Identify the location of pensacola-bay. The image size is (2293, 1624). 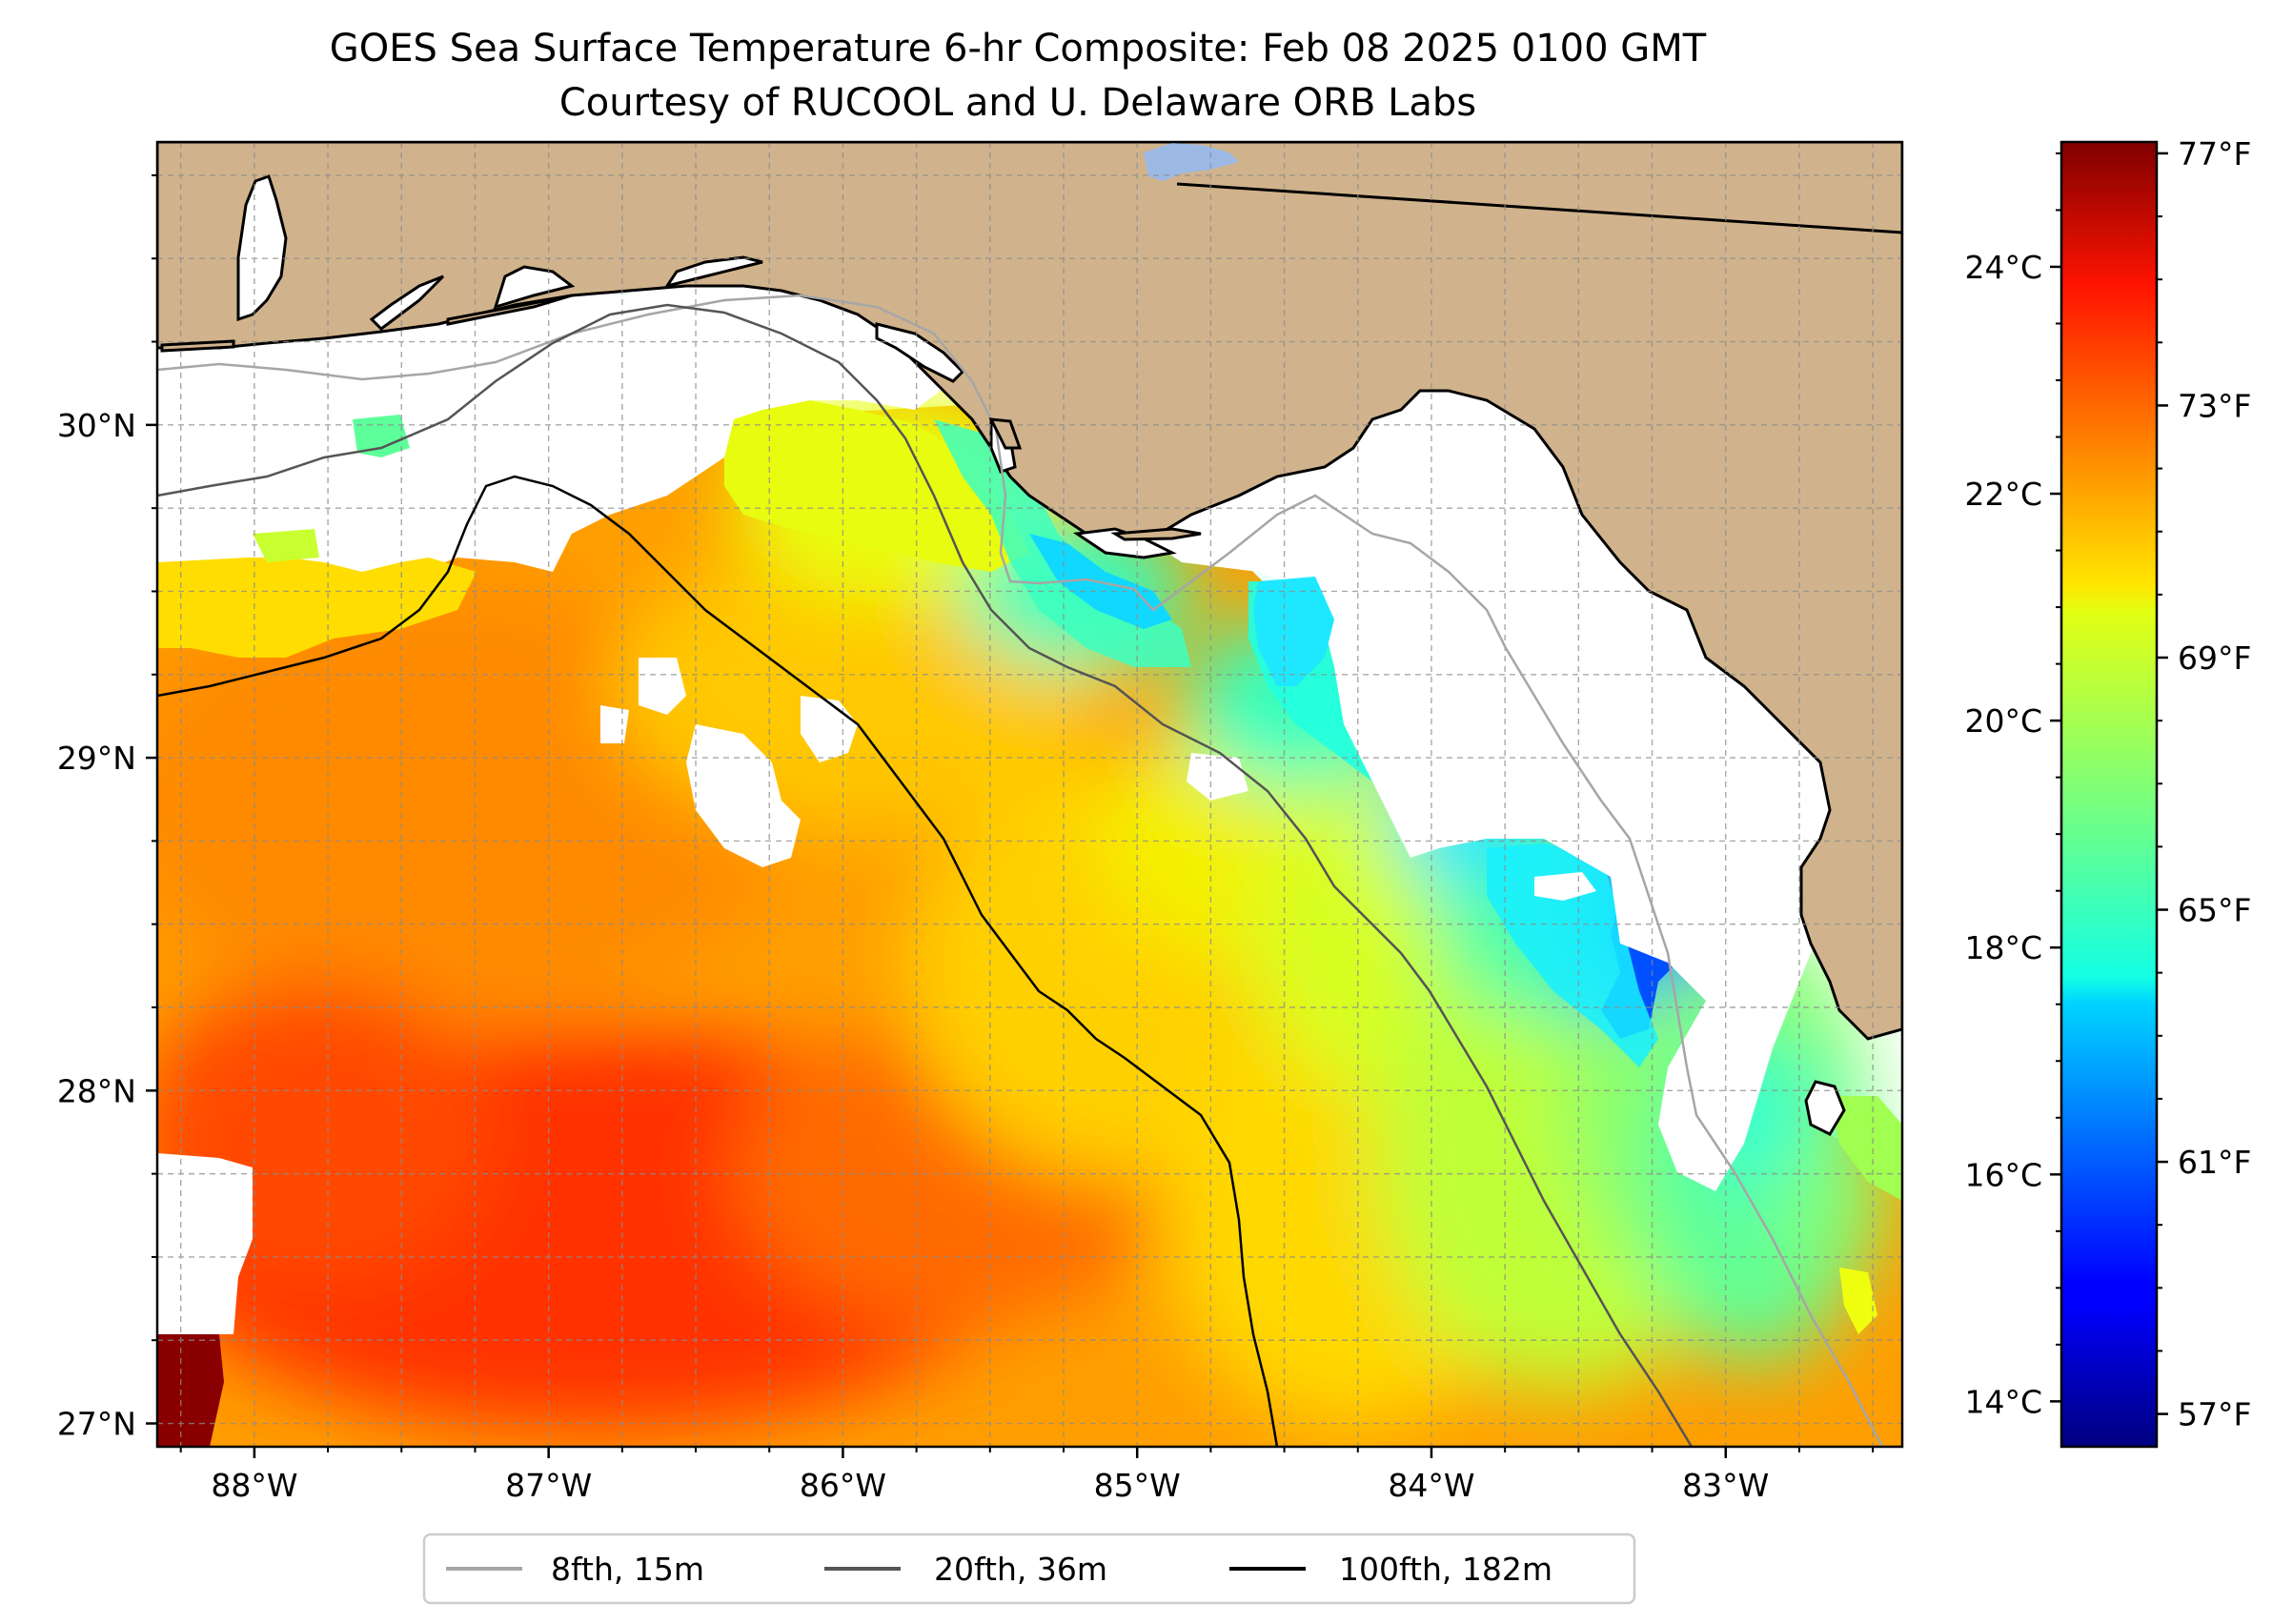
(407, 302).